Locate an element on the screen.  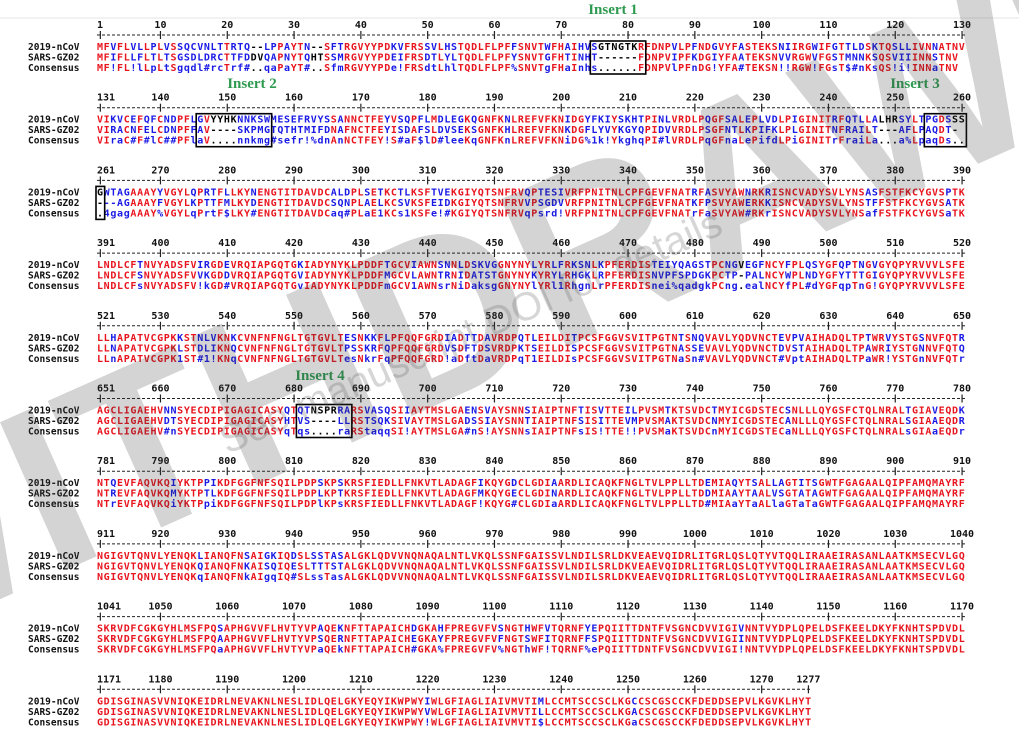
ruler-number: 420 is located at coordinates (294, 243).